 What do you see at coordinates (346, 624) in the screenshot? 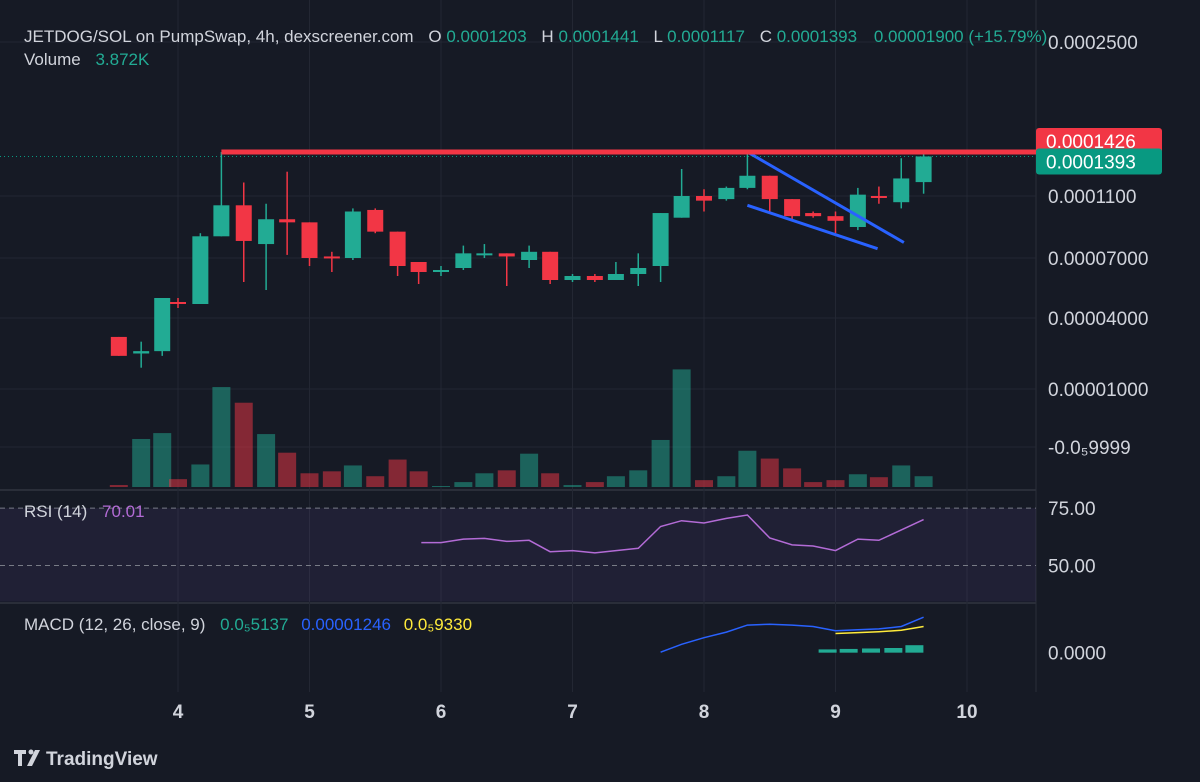
I see `macd-line-value: 0.00001246` at bounding box center [346, 624].